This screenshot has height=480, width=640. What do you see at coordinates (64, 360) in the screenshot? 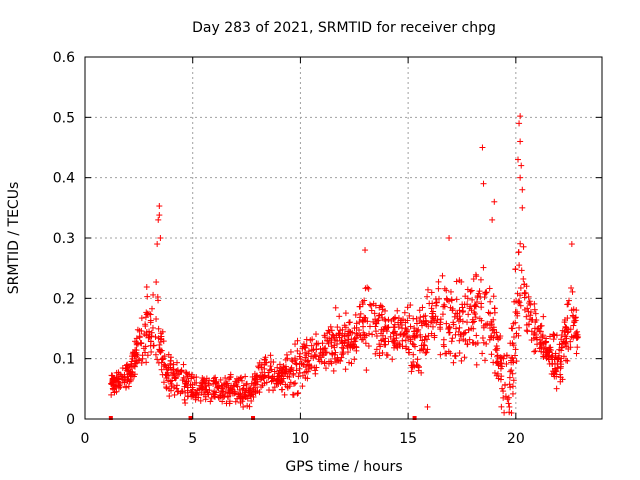
I see `y-tick-label: 0.1` at bounding box center [64, 360].